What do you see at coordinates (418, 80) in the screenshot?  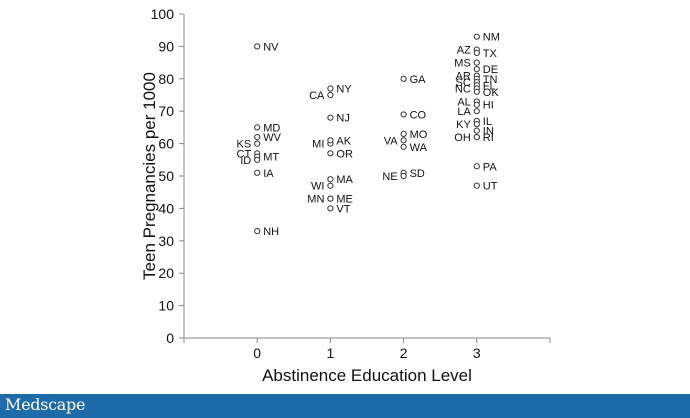 I see `point-label: GA` at bounding box center [418, 80].